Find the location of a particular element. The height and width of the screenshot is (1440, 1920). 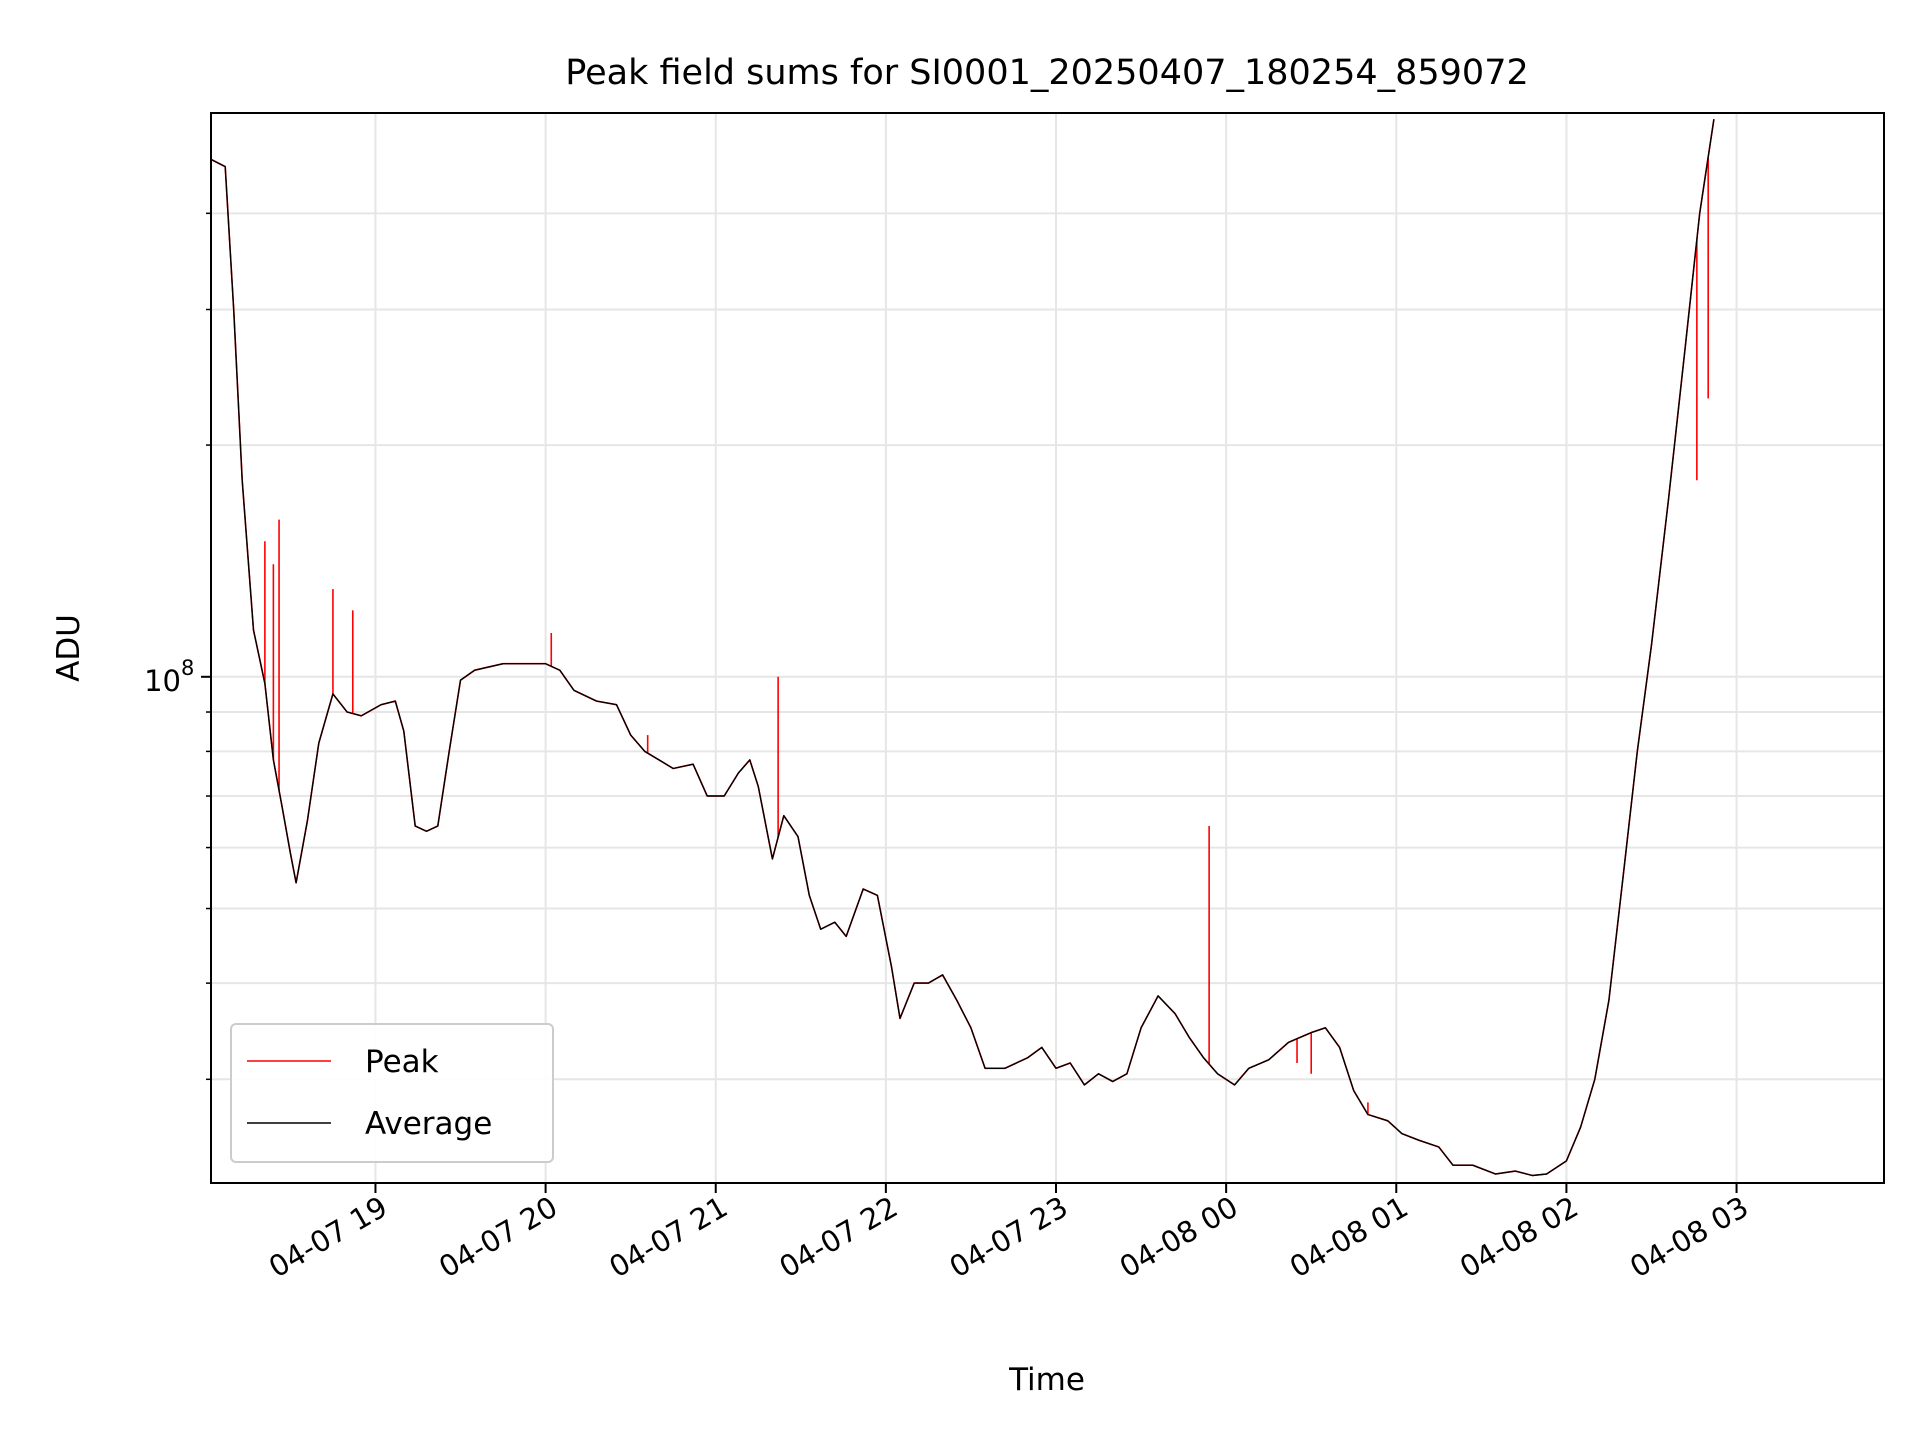

x-axis-label: Time is located at coordinates (1046, 1380).